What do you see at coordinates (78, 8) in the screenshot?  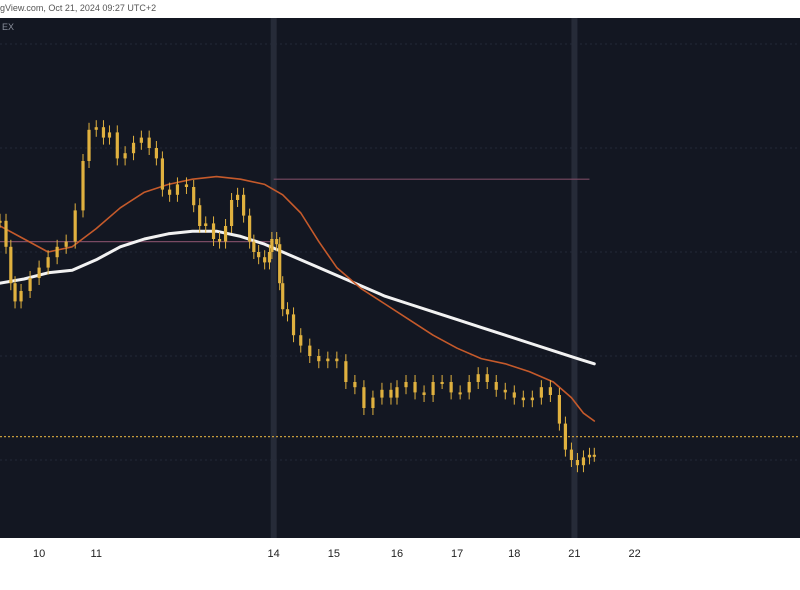 I see `header-text: gView.com, Oct 21, 2024 09:27 UTC+2` at bounding box center [78, 8].